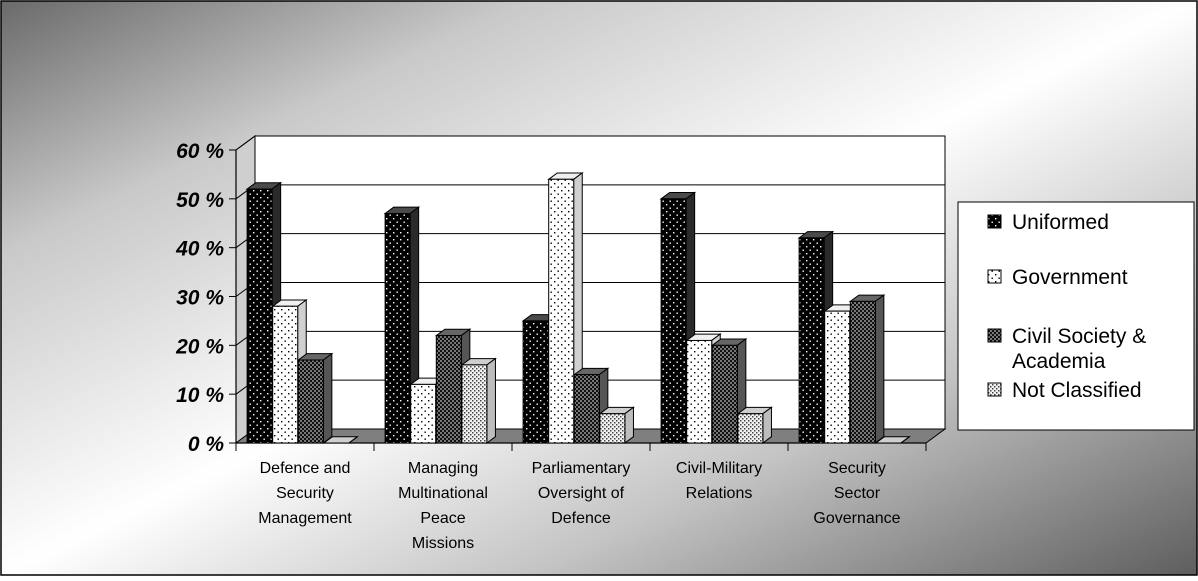 The width and height of the screenshot is (1198, 581). I want to click on y-tick-label: 30 %, so click(200, 298).